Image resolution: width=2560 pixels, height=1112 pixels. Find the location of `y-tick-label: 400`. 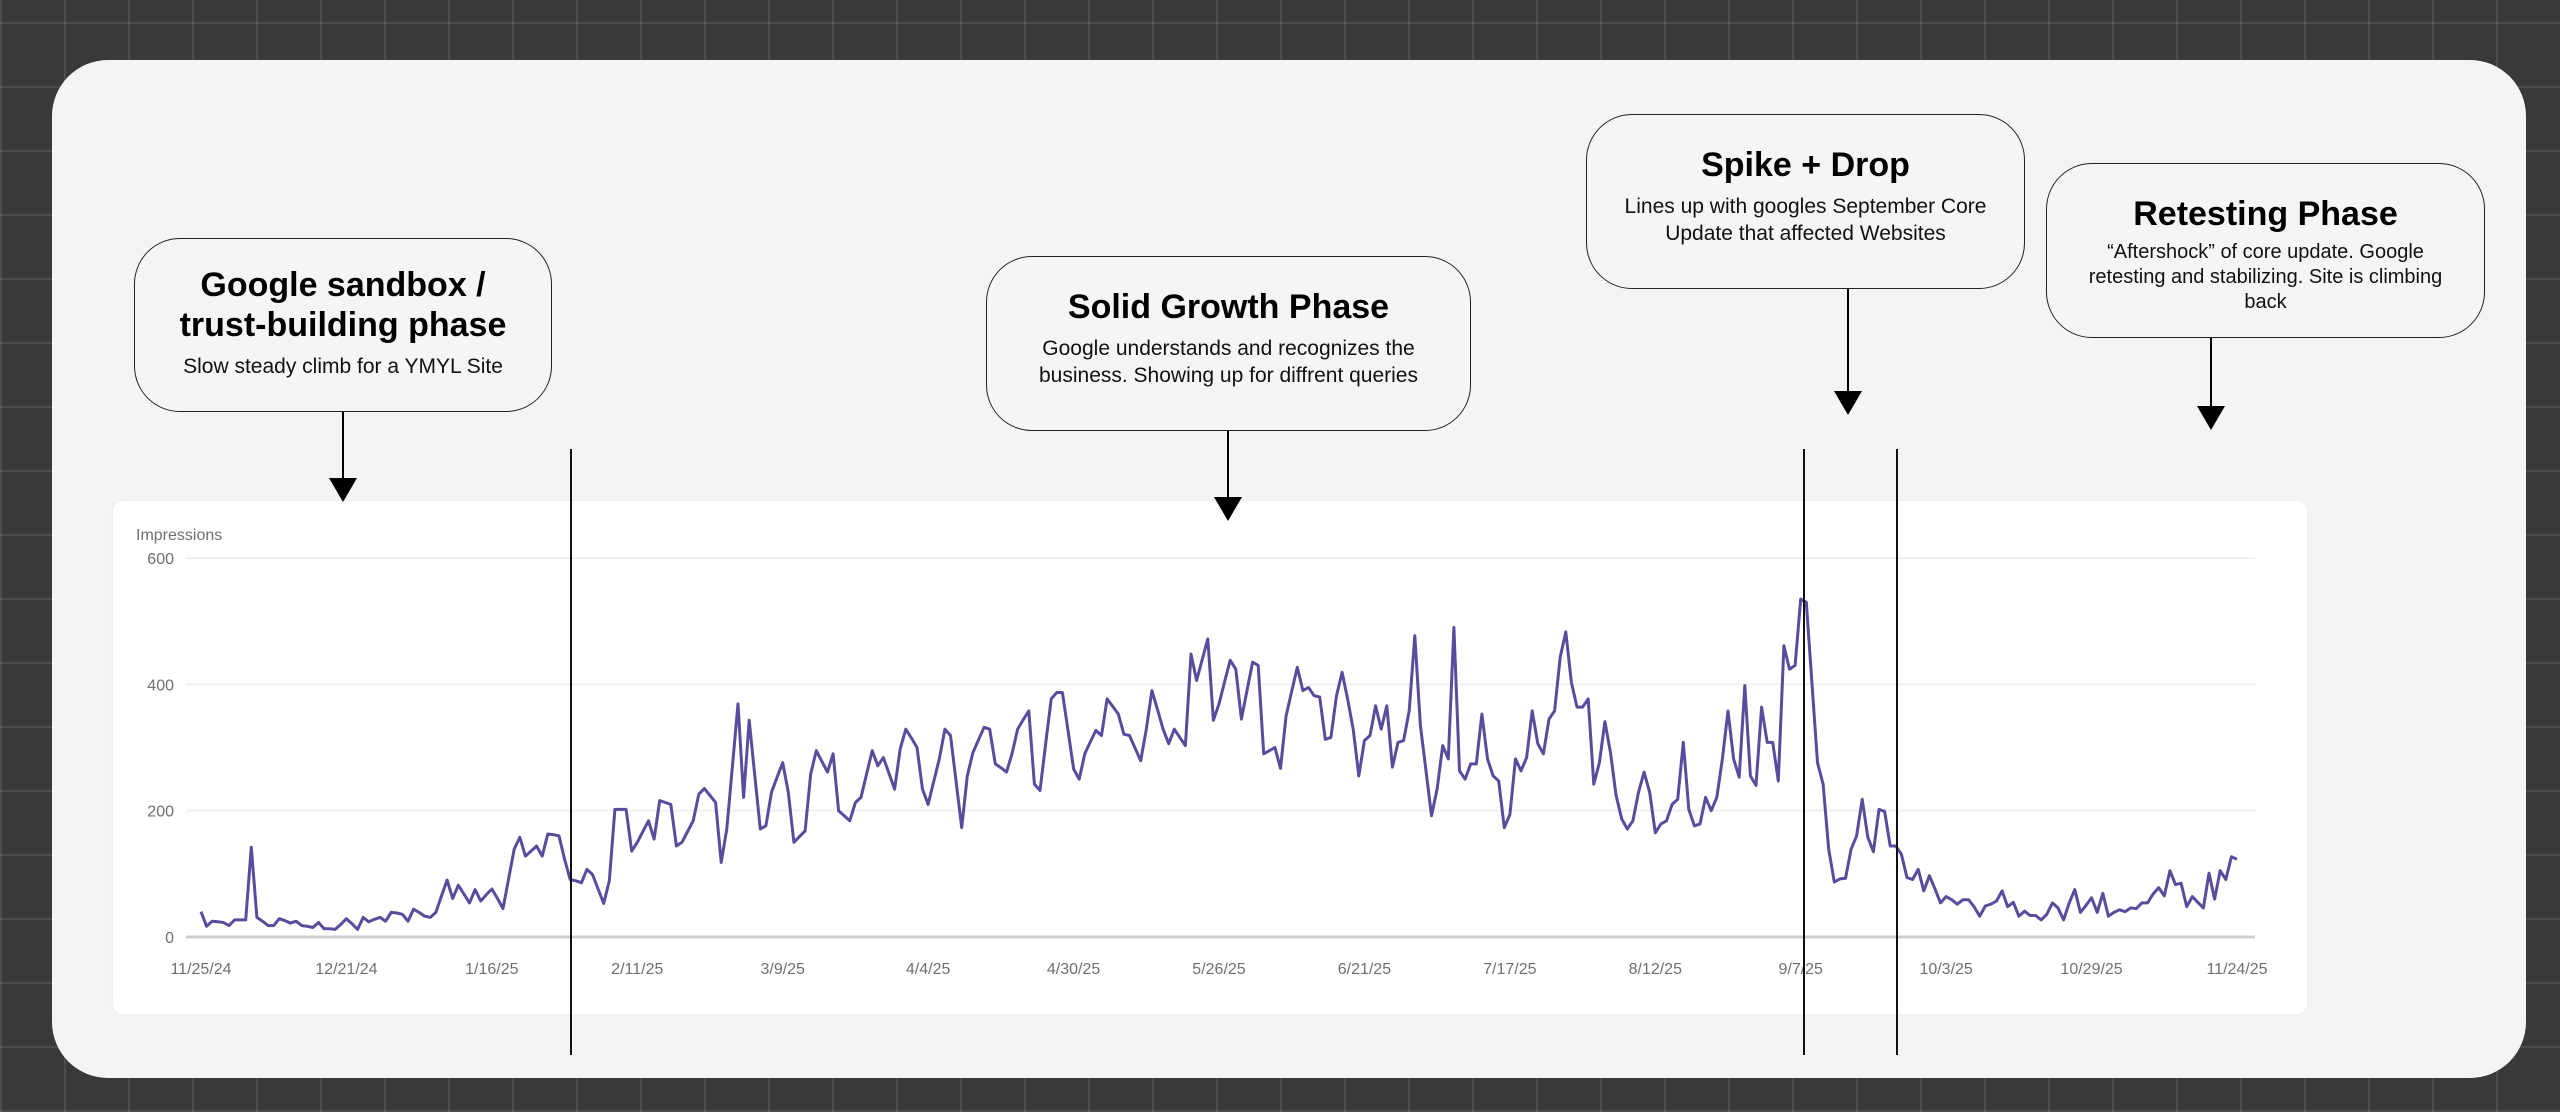

y-tick-label: 400 is located at coordinates (160, 685).